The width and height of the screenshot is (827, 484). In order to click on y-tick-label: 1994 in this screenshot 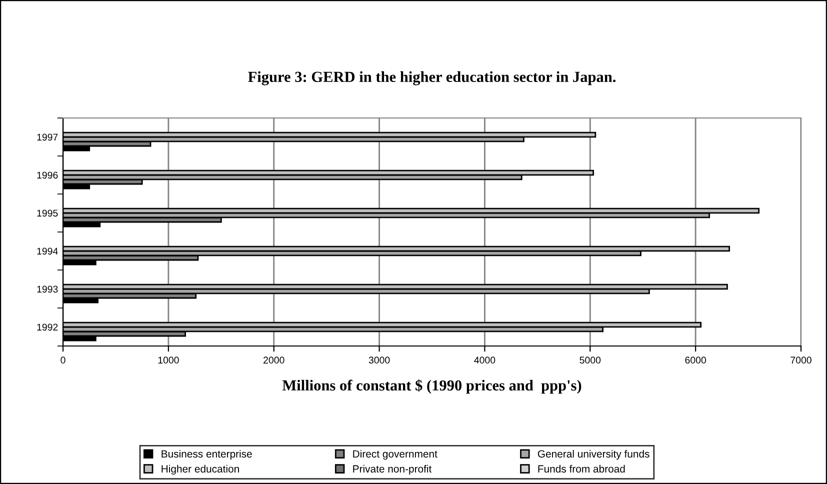, I will do `click(47, 251)`.